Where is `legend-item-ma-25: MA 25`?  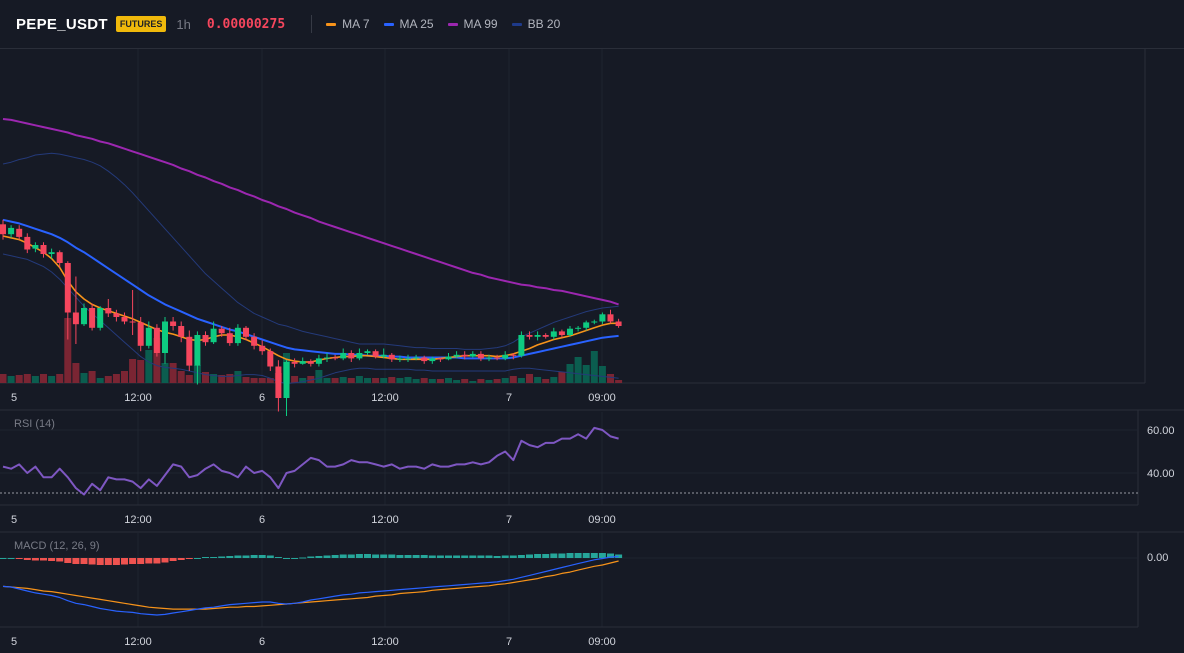
legend-item-ma-25: MA 25 is located at coordinates (408, 24).